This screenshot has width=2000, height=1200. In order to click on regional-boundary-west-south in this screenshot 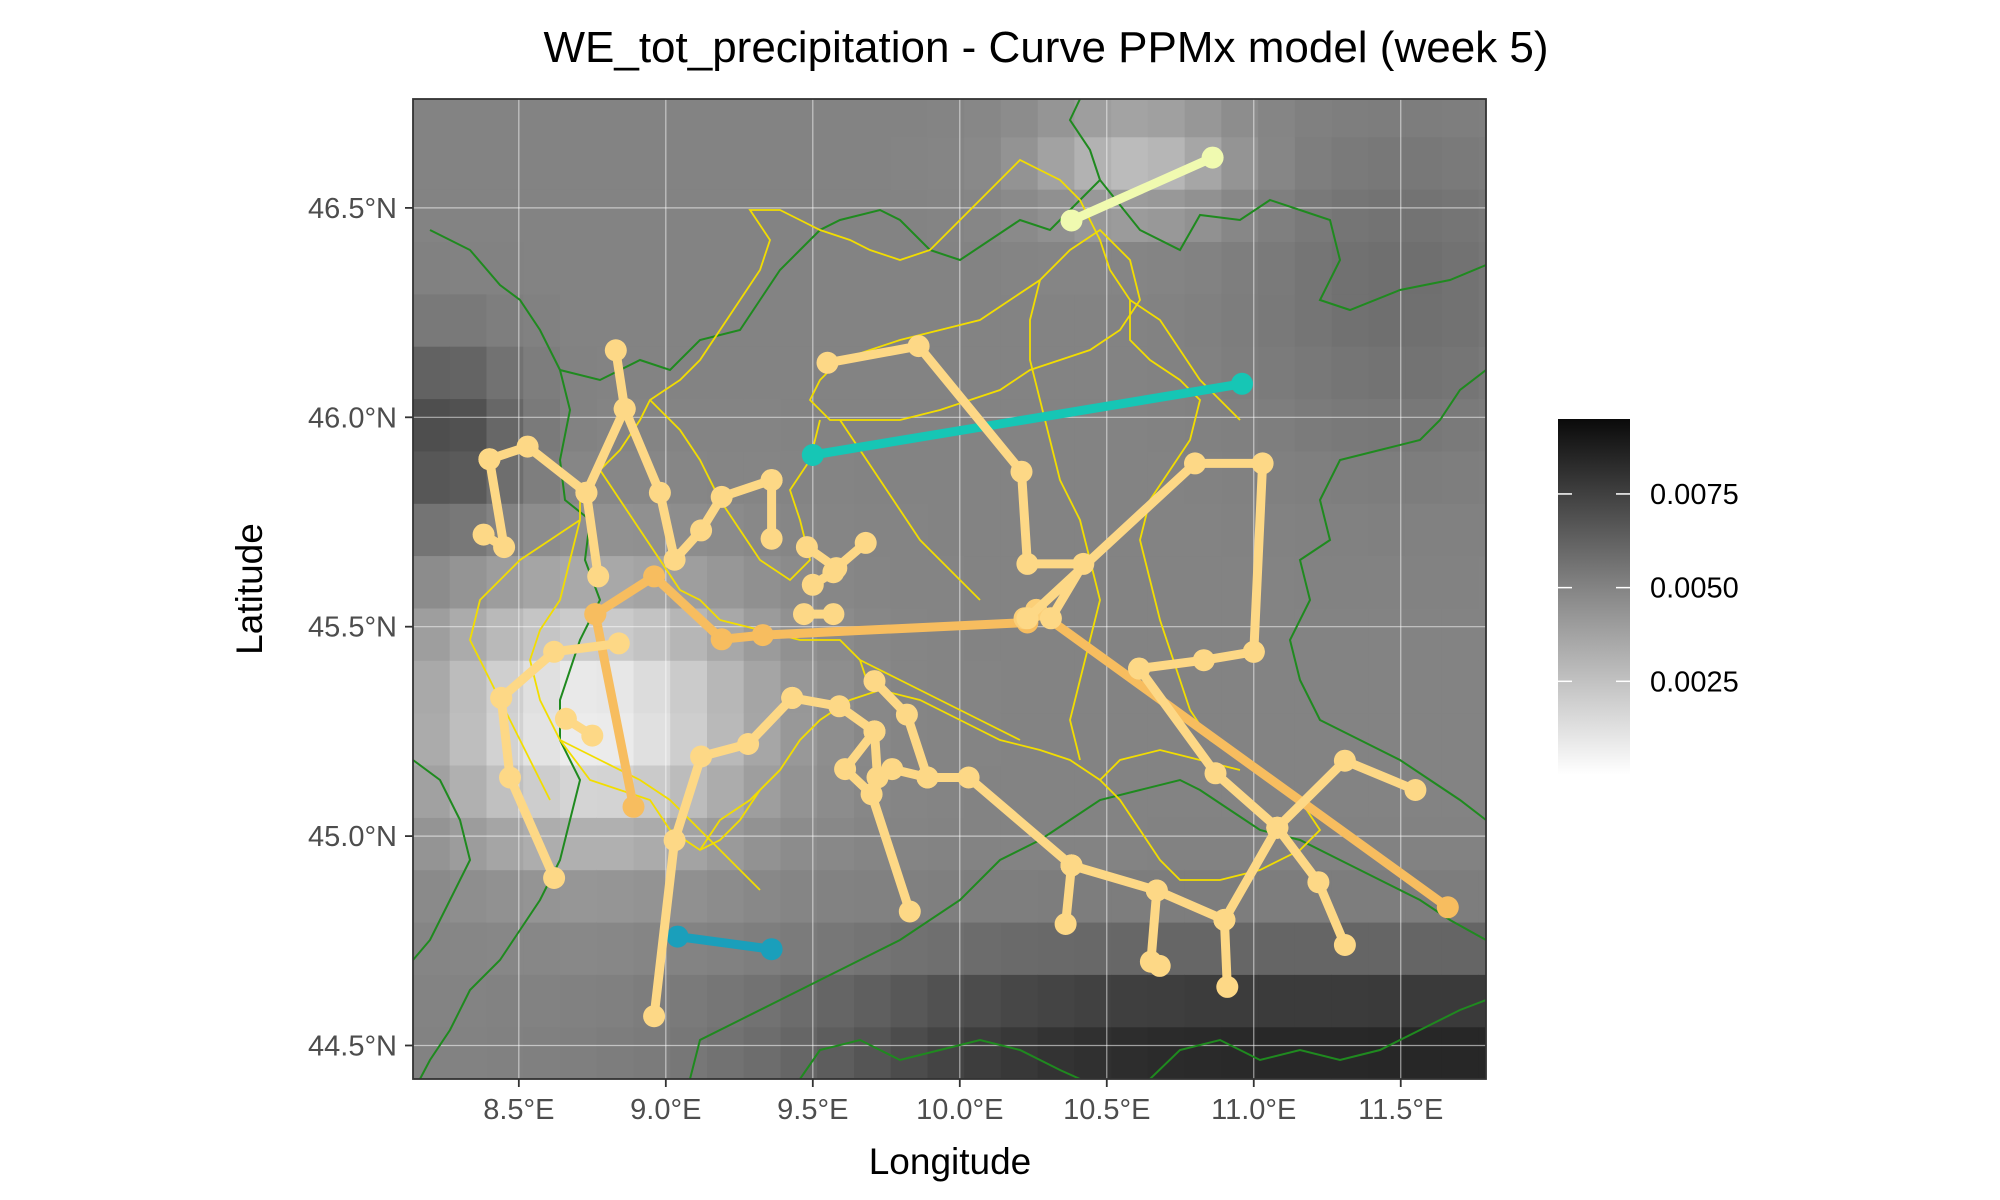, I will do `click(442, 860)`.